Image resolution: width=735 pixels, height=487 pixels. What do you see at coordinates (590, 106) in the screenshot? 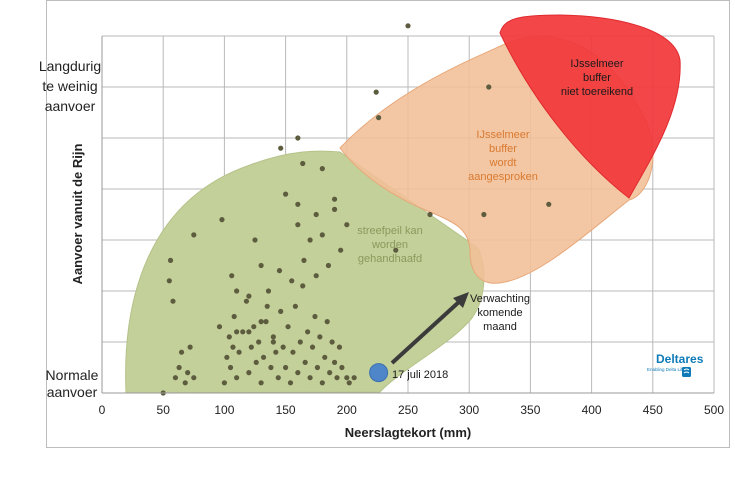
I see `region-buffer-niet-toereikend` at bounding box center [590, 106].